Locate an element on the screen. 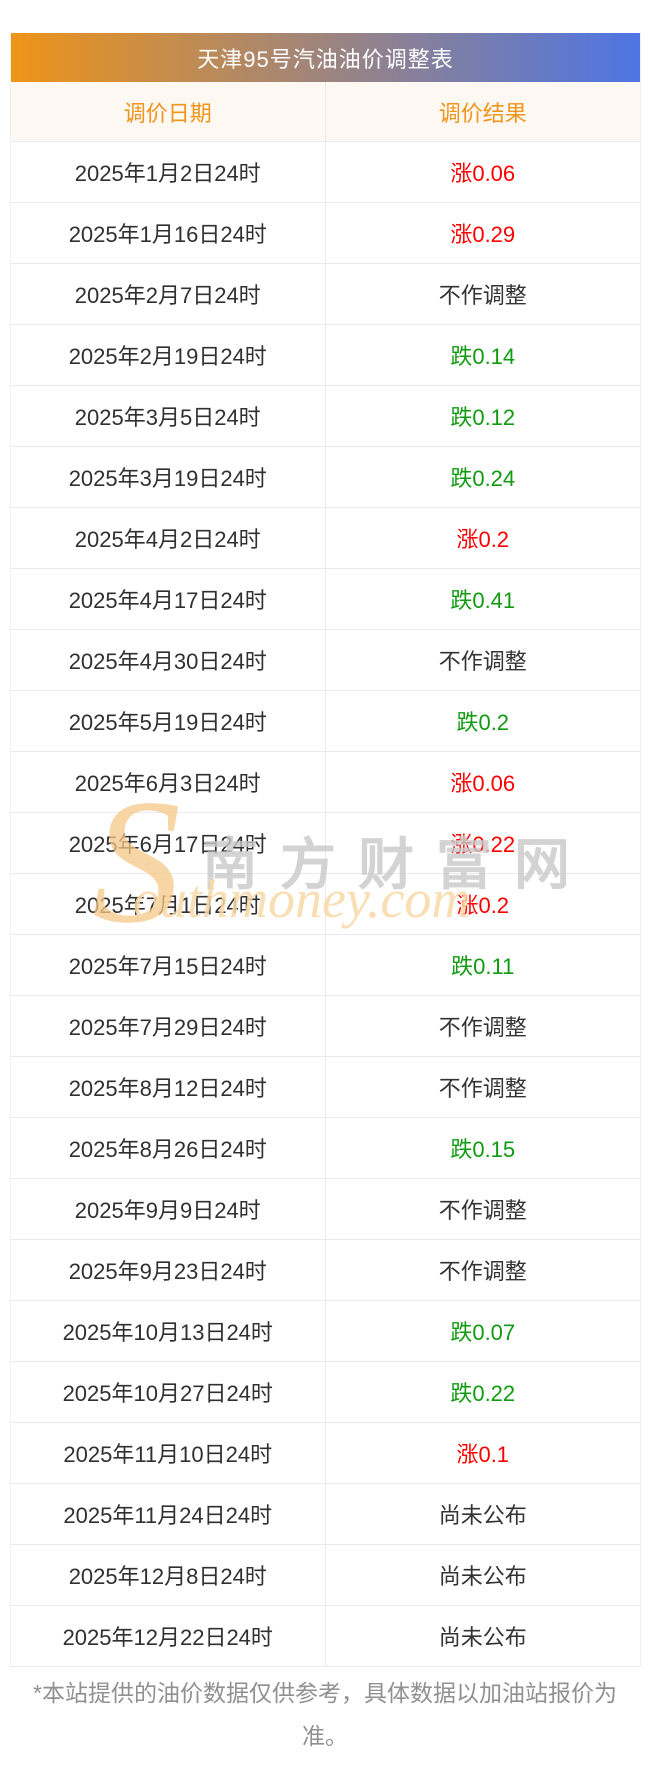  table-row: 2025年7月1日24时 涨0.2 is located at coordinates (325, 904).